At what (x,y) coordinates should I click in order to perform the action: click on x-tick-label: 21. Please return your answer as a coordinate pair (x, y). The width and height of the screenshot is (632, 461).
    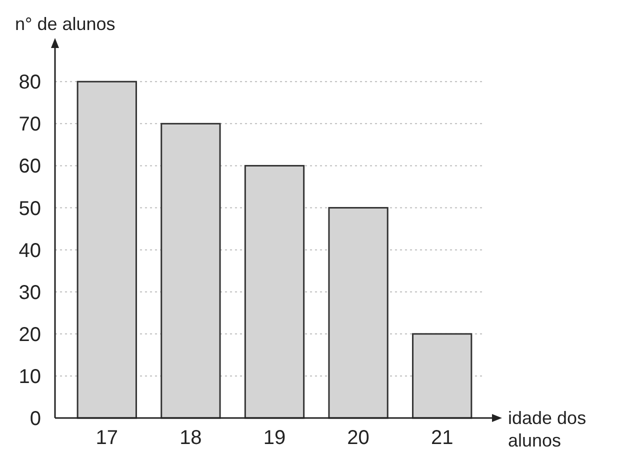
    Looking at the image, I should click on (442, 438).